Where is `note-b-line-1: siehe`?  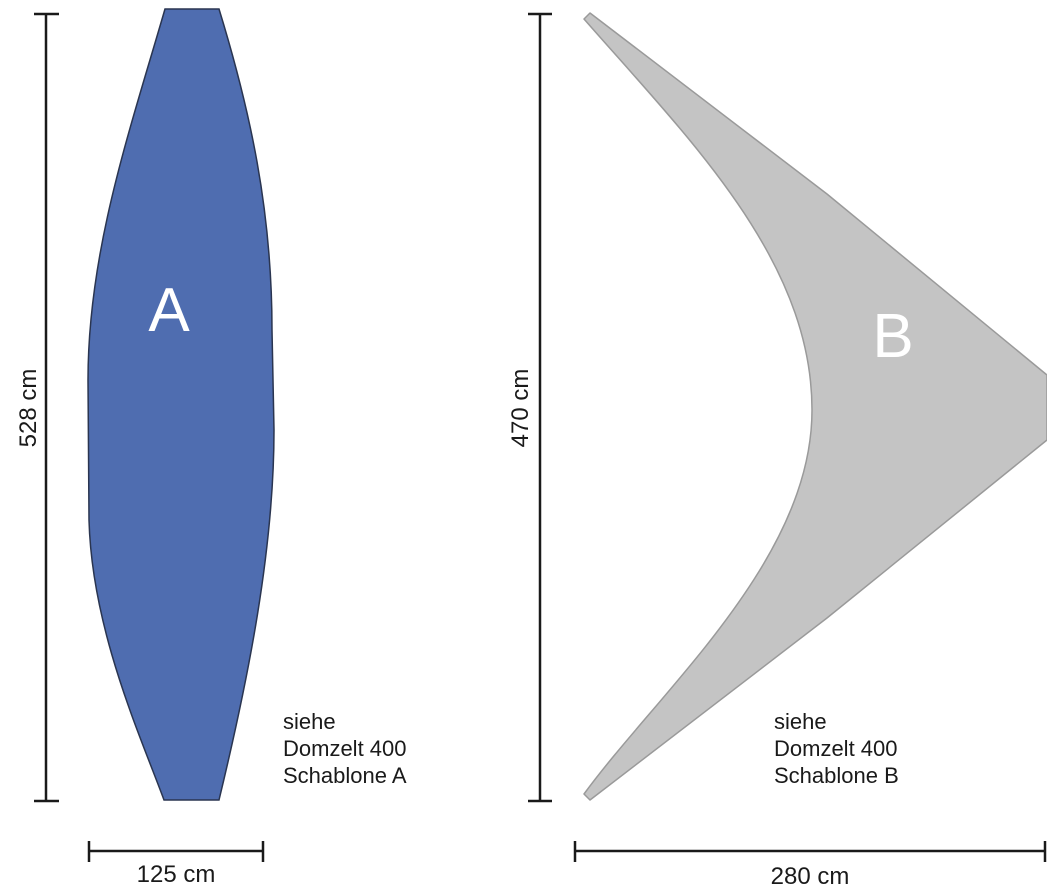
note-b-line-1: siehe is located at coordinates (800, 721).